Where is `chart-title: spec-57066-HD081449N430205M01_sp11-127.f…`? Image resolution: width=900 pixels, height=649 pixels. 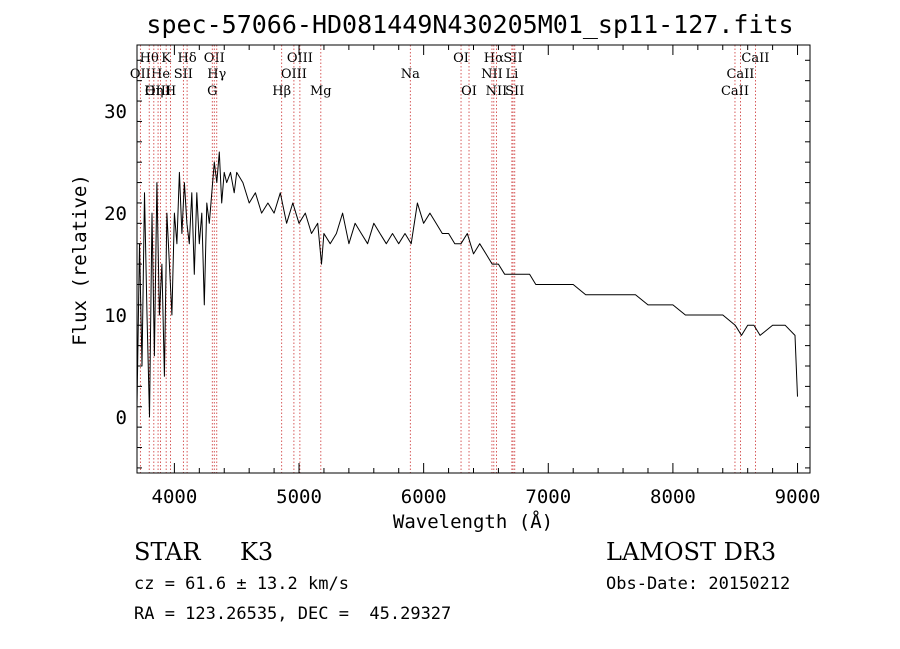 chart-title: spec-57066-HD081449N430205M01_sp11-127.f… is located at coordinates (469, 24).